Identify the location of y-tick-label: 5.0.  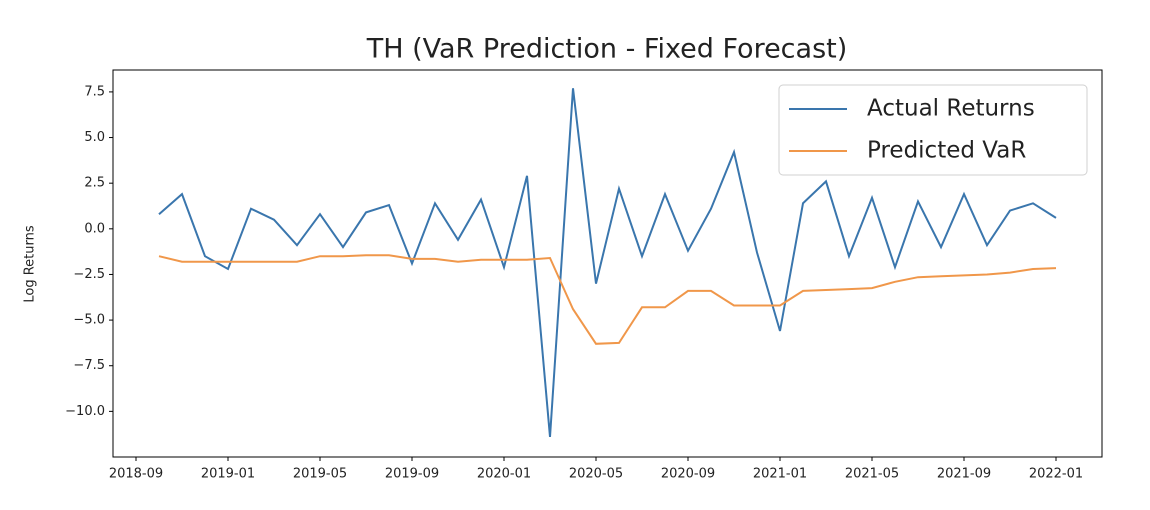
(94, 137).